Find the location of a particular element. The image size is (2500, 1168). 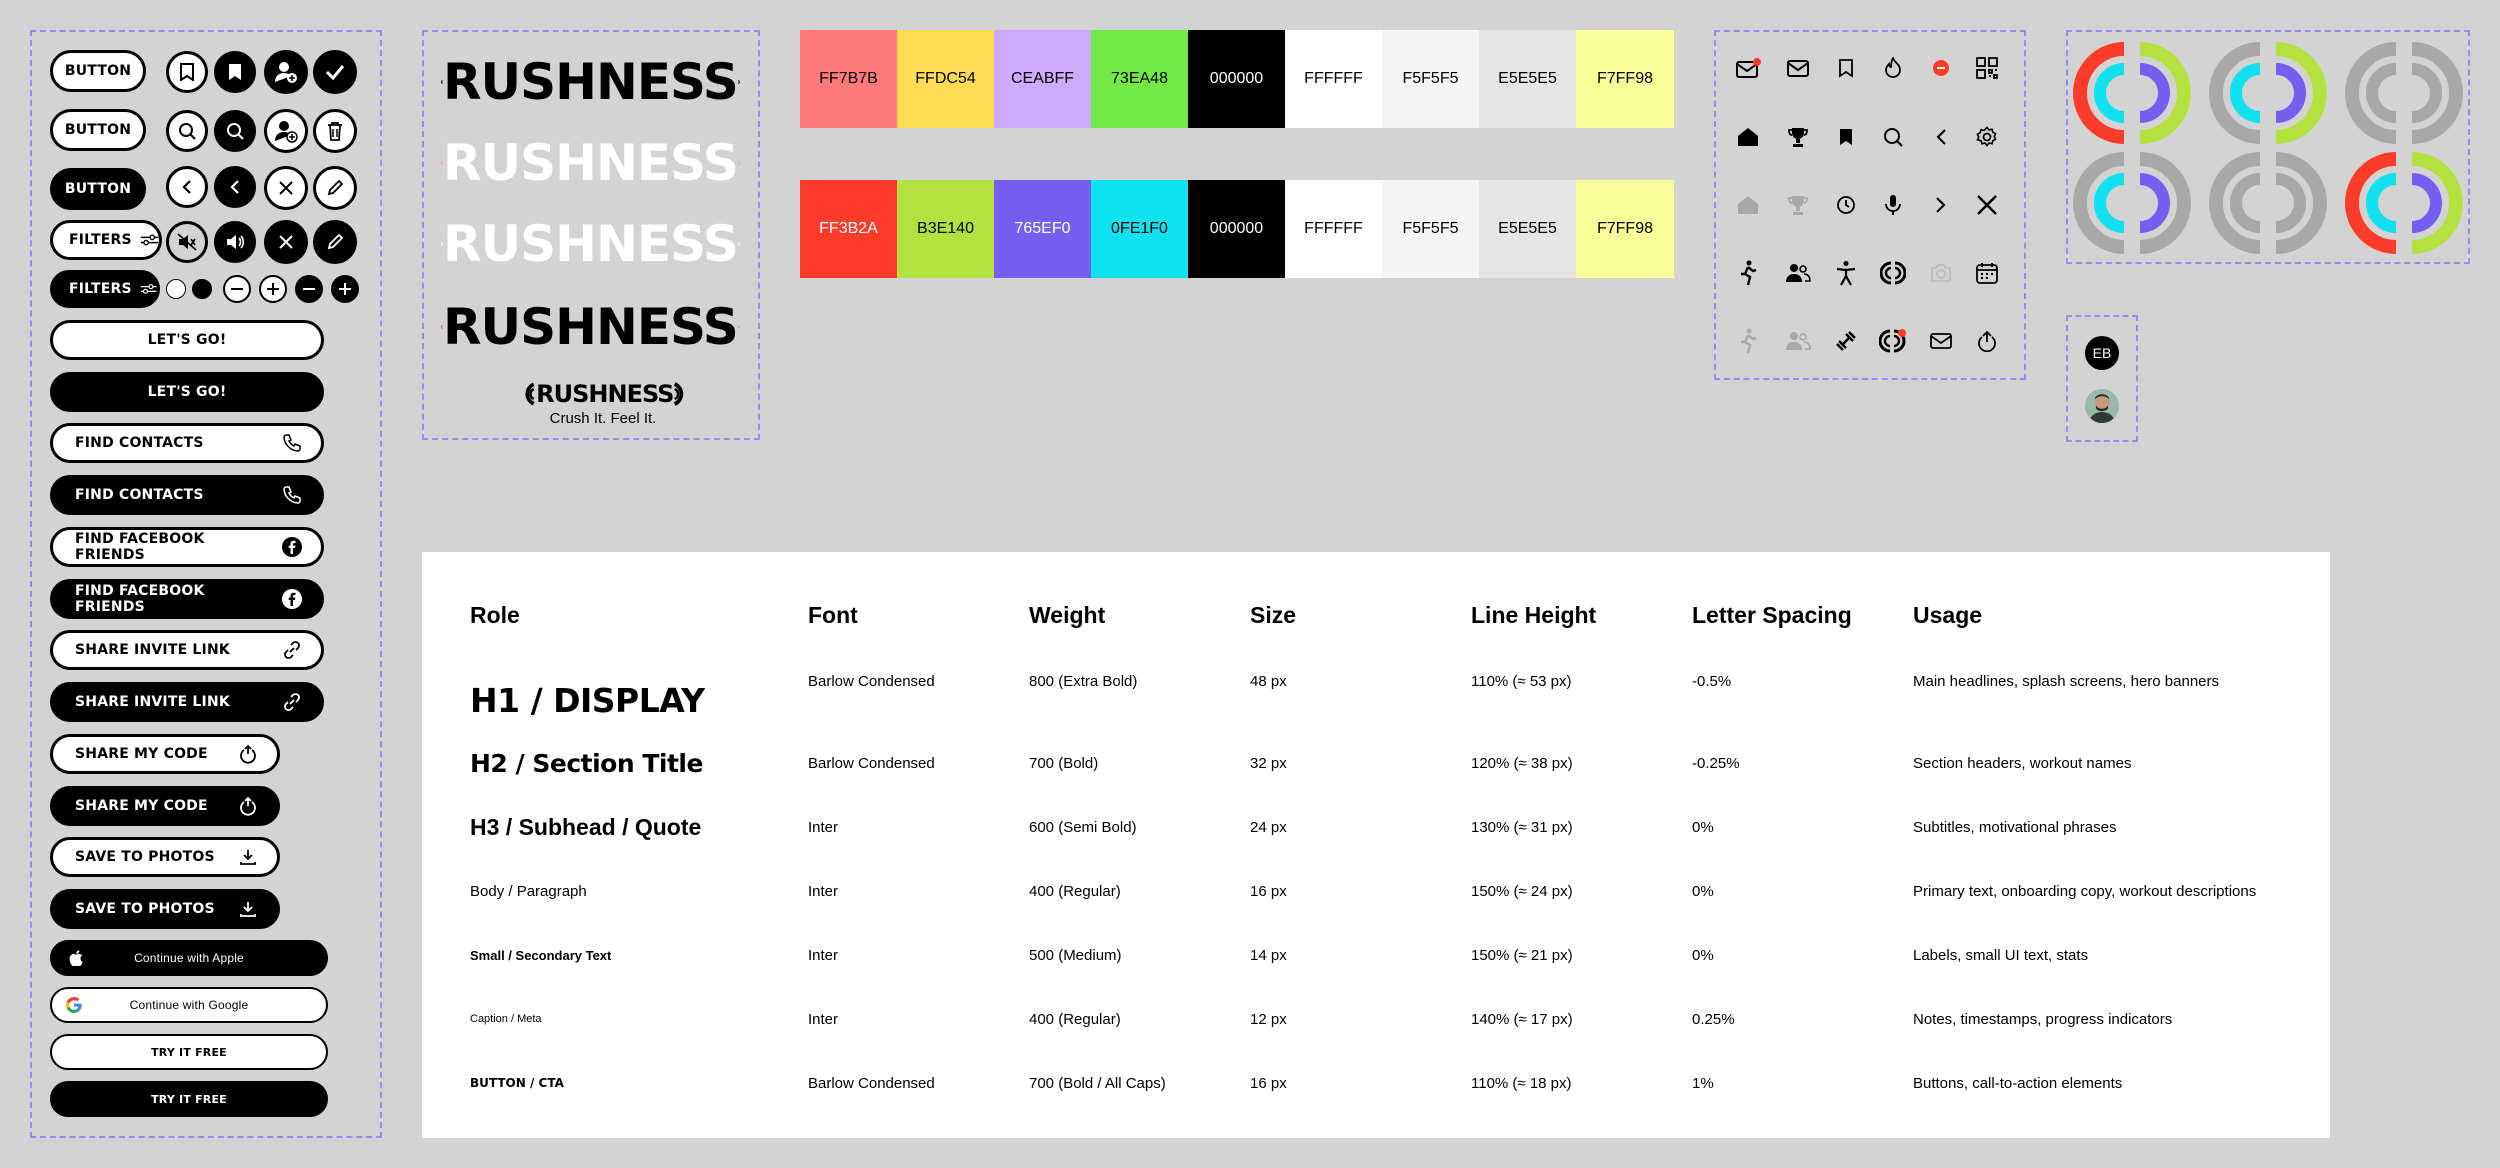

plus-button is located at coordinates (273, 289).